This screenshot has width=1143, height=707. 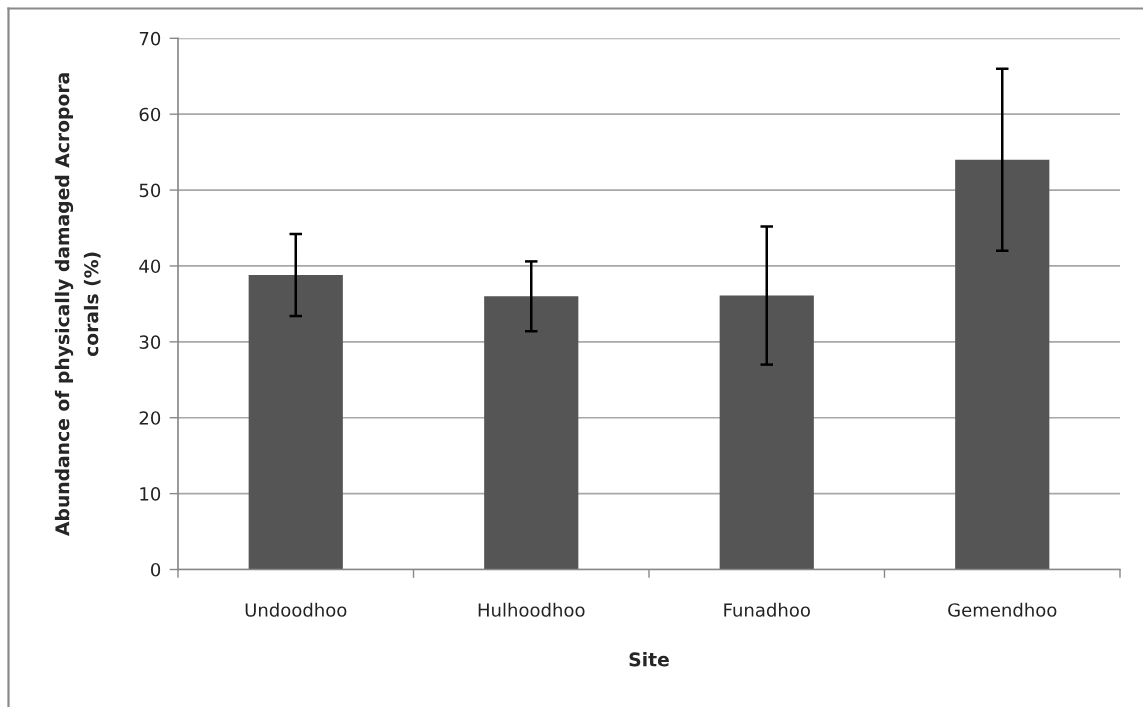 What do you see at coordinates (296, 609) in the screenshot?
I see `x-tick-label: Undoodhoo` at bounding box center [296, 609].